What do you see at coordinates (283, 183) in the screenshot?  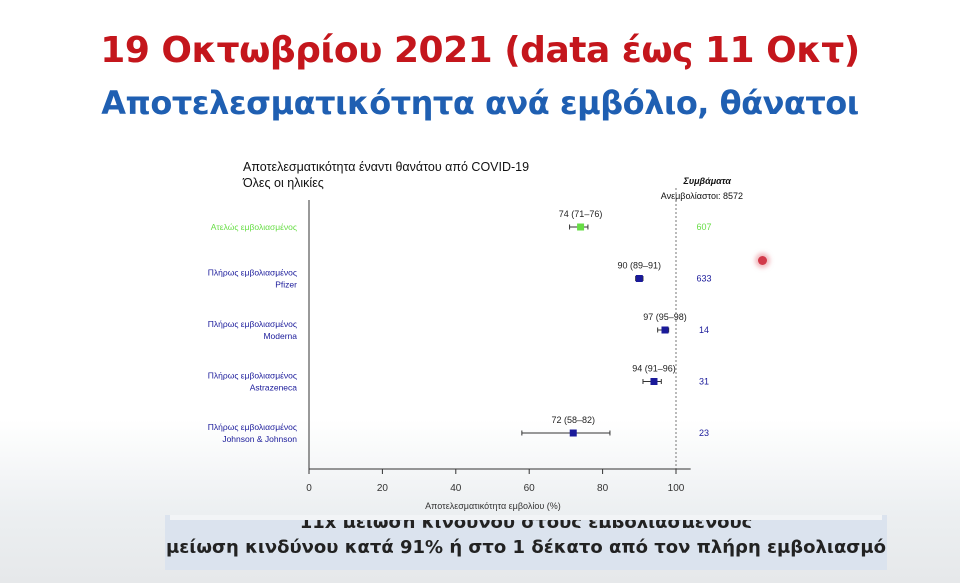 I see `chart-subtitle: Όλες οι ηλικίες` at bounding box center [283, 183].